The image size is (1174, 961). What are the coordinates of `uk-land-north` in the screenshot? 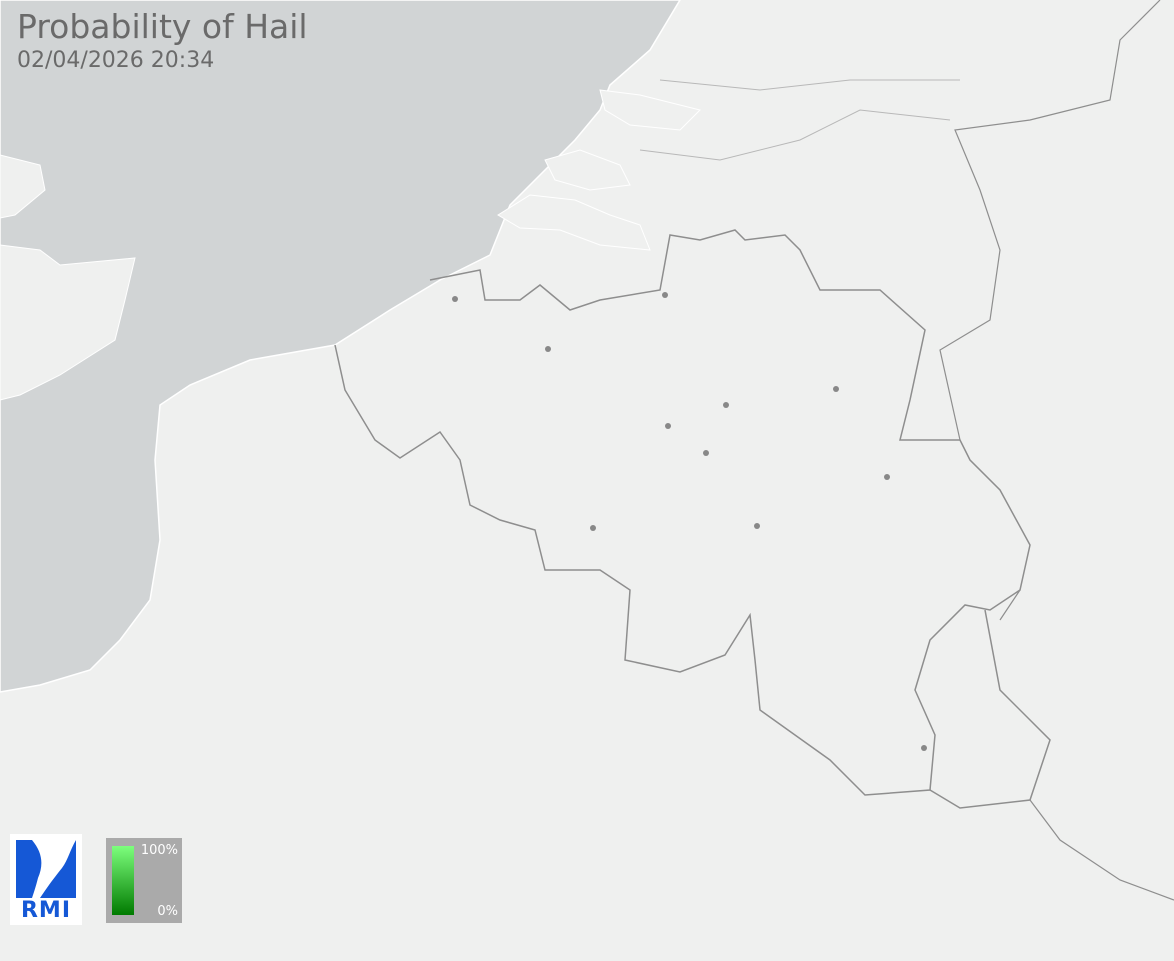 It's located at (23, 186).